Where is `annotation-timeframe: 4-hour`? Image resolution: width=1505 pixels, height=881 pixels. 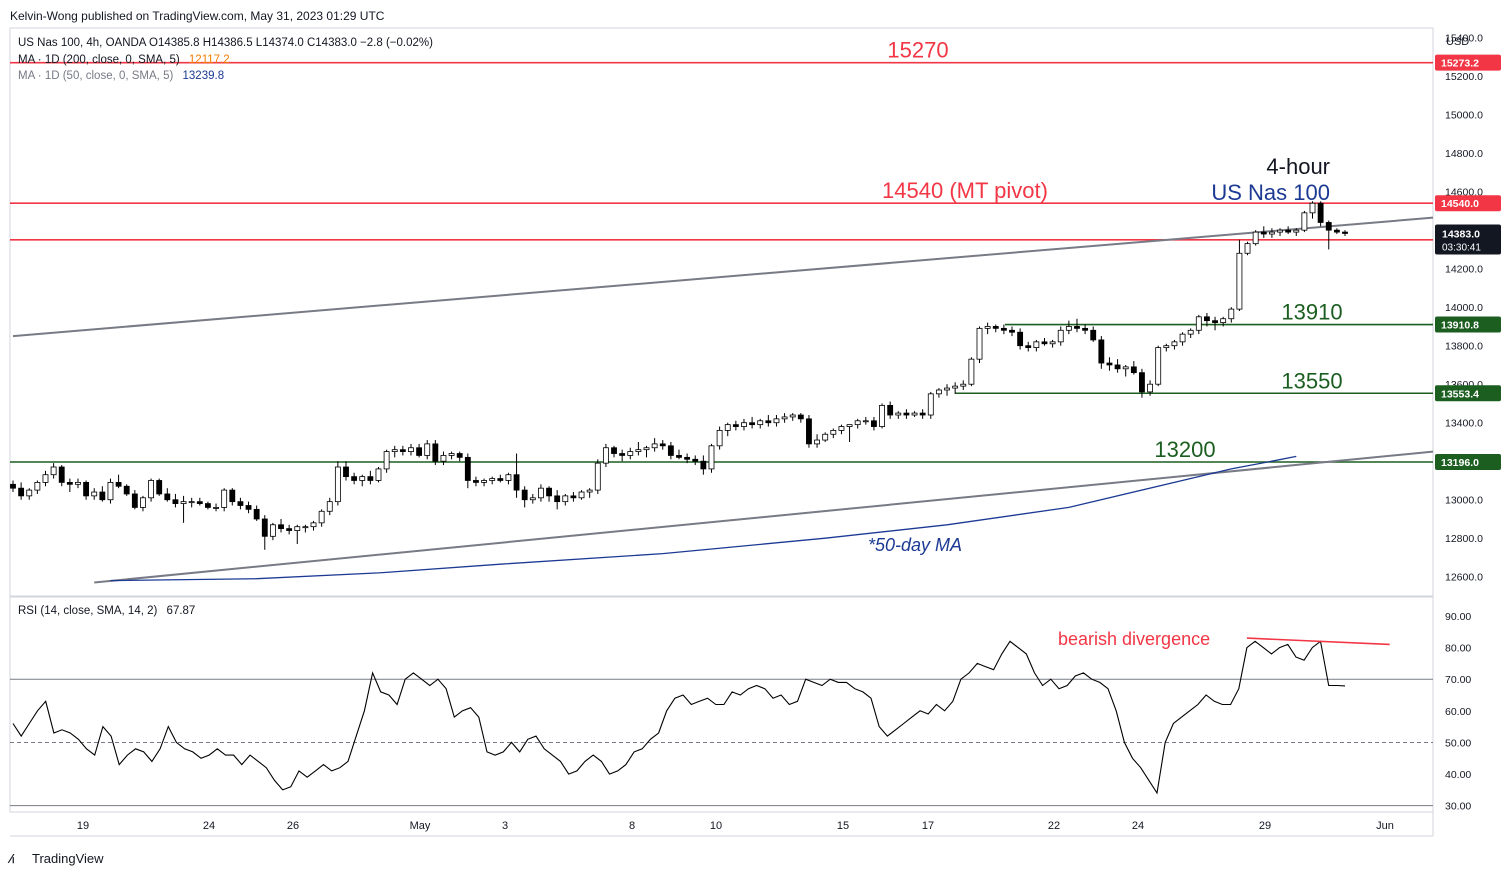 annotation-timeframe: 4-hour is located at coordinates (1298, 166).